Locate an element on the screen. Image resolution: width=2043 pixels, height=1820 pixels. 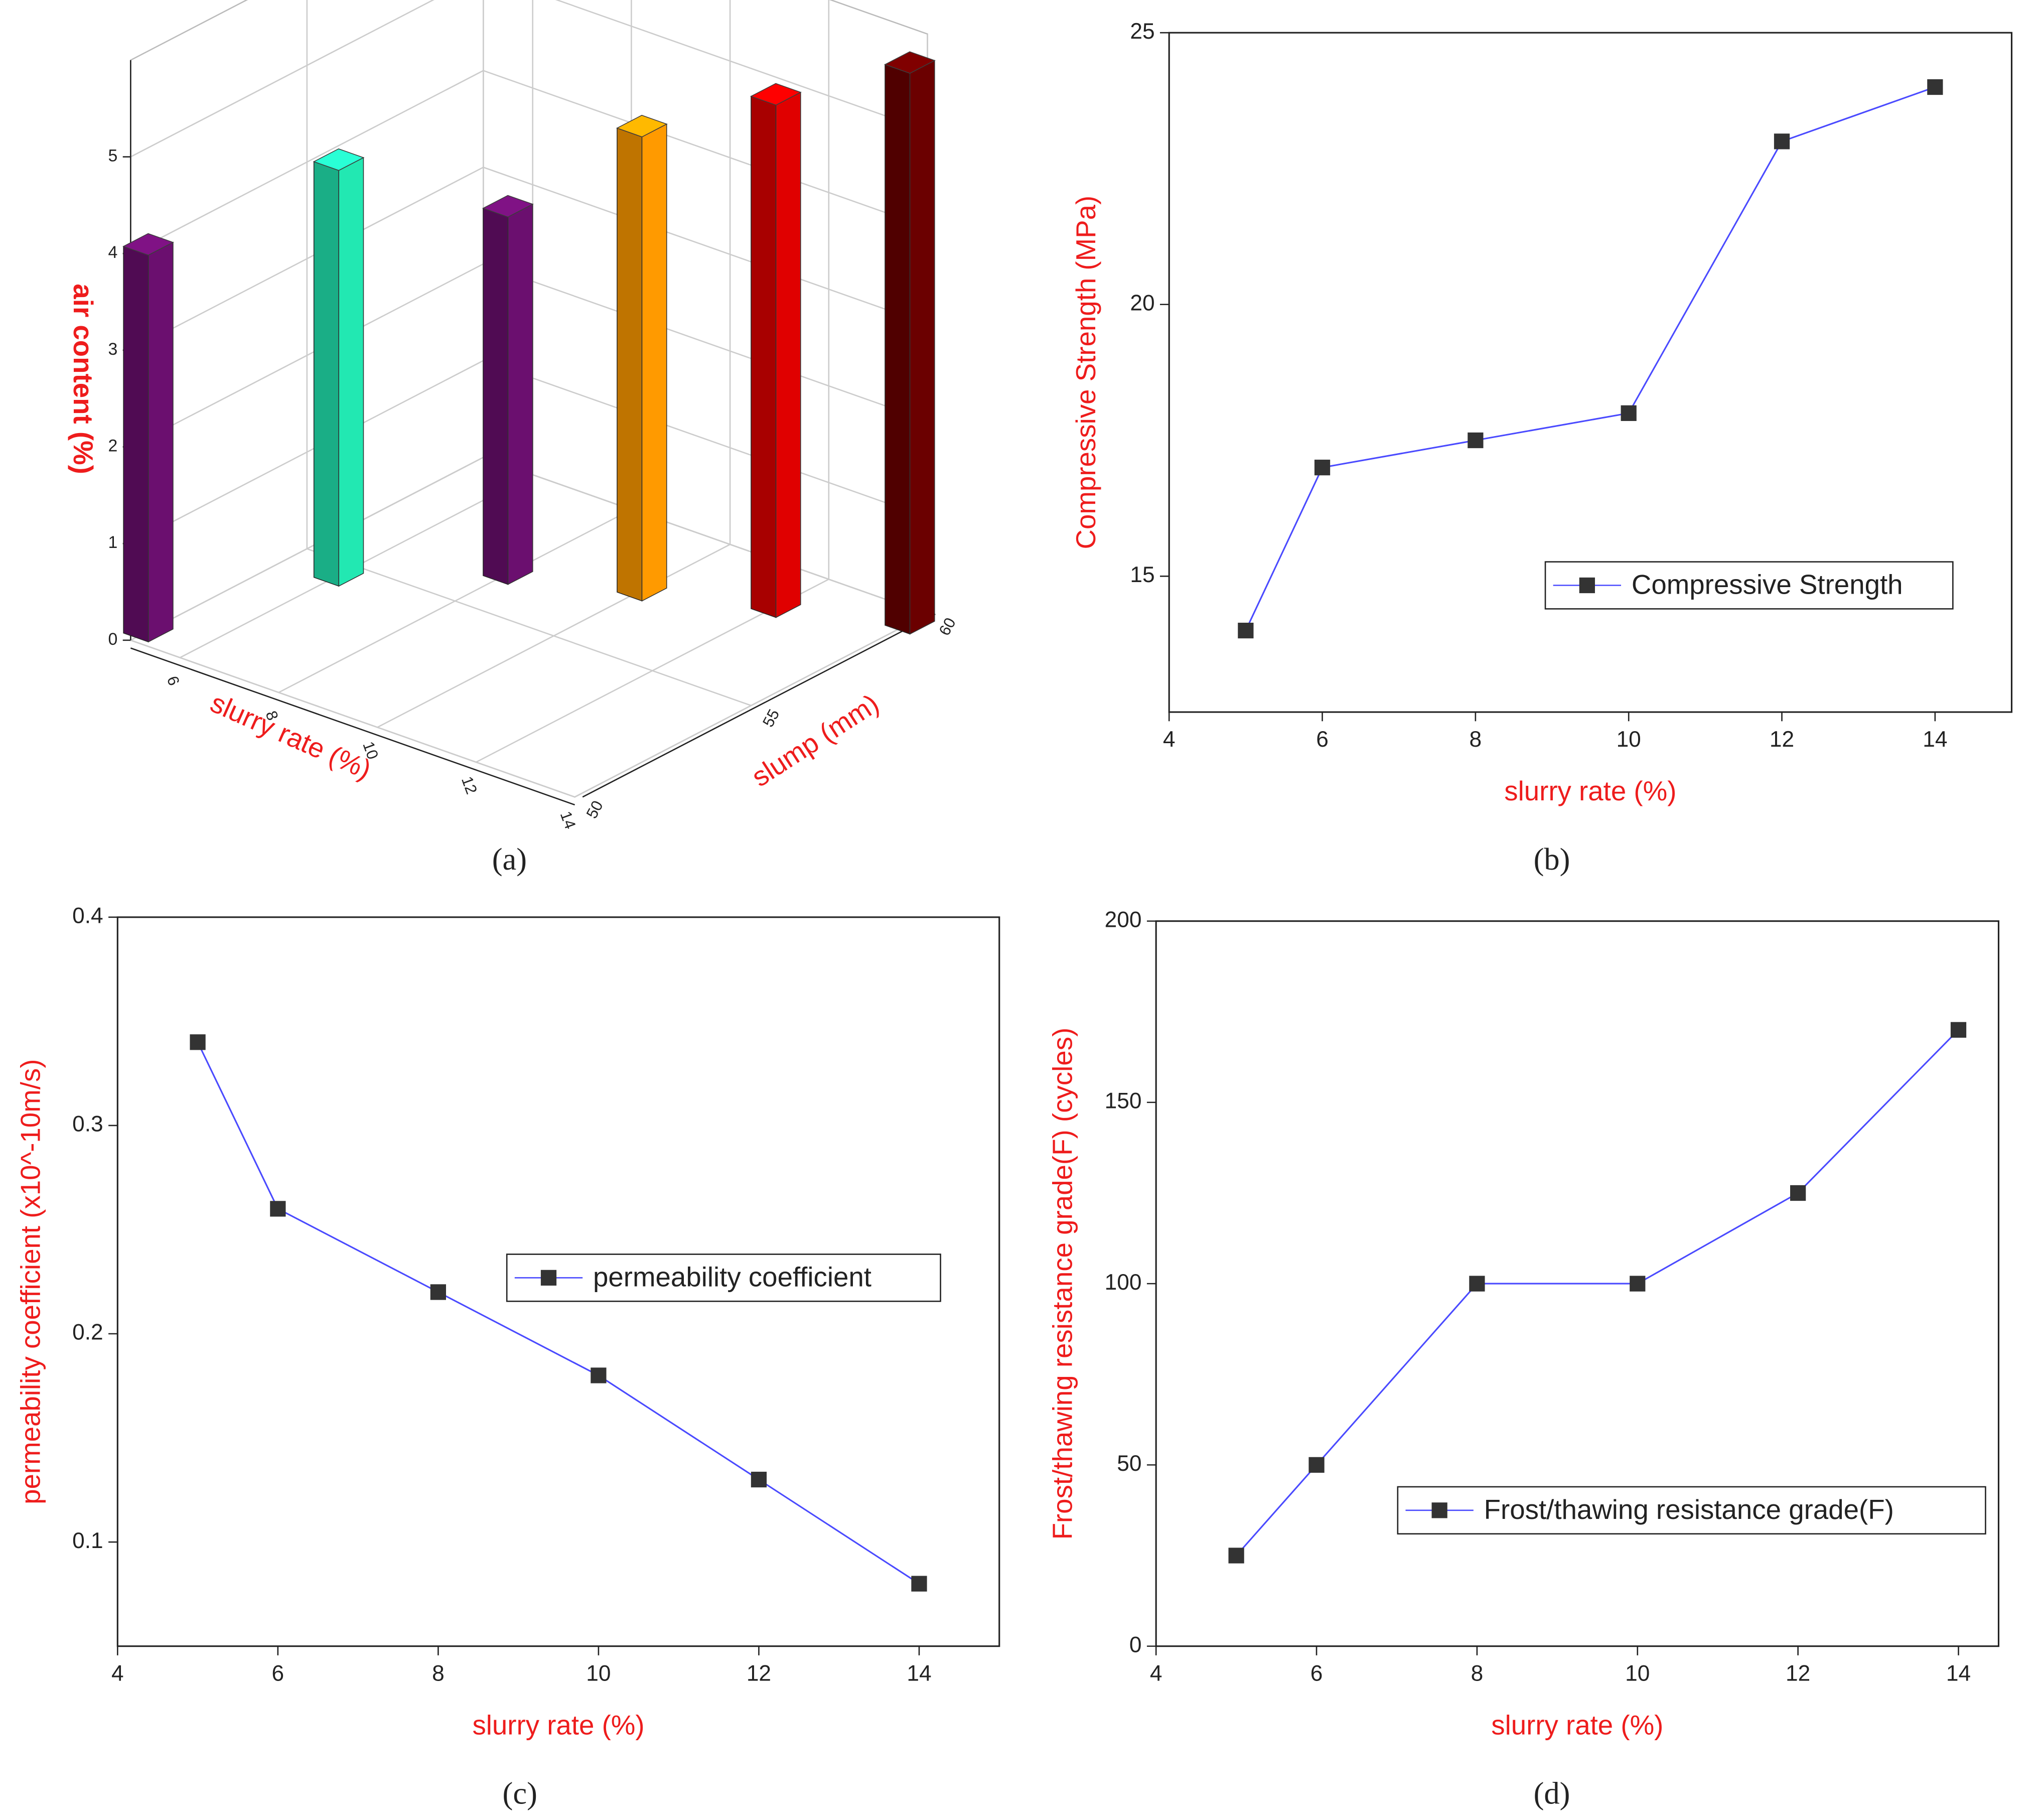
panel-caption: (a) is located at coordinates (510, 859).